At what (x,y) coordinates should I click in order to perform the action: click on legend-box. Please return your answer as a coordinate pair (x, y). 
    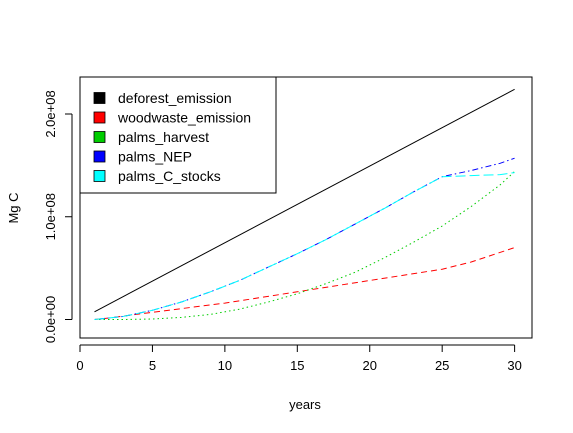
    Looking at the image, I should click on (178, 135).